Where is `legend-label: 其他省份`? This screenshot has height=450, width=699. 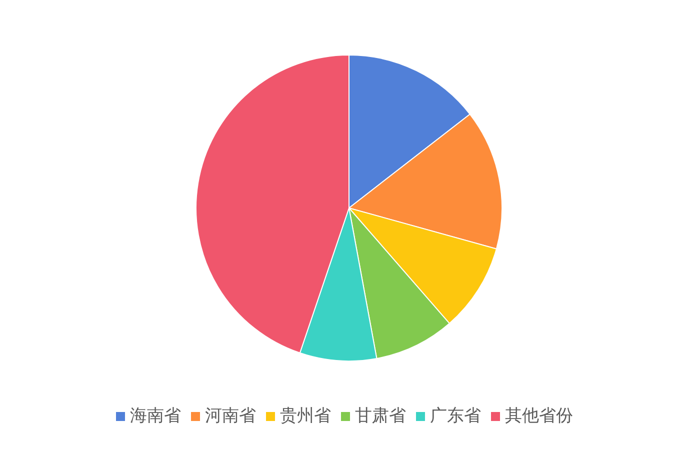 legend-label: 其他省份 is located at coordinates (539, 416).